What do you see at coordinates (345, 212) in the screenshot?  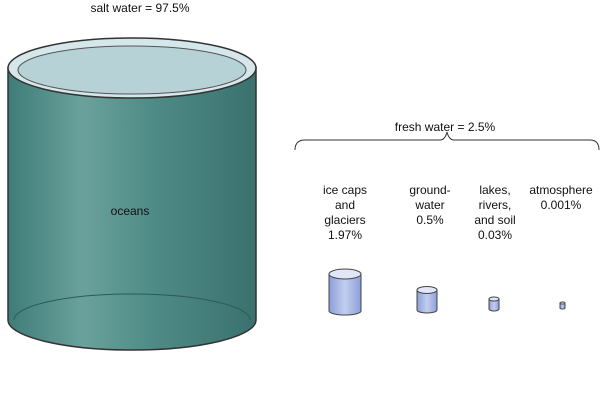 I see `ice-caps-label: ice caps and glaciers 1.97%` at bounding box center [345, 212].